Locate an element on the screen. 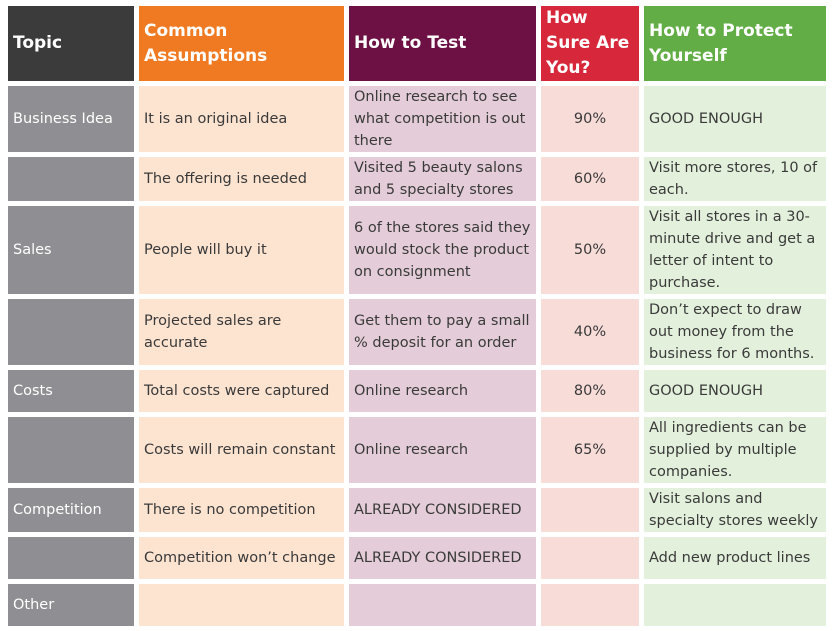 The image size is (837, 631). header-how-to-protect: How to Protect Yourself is located at coordinates (735, 43).